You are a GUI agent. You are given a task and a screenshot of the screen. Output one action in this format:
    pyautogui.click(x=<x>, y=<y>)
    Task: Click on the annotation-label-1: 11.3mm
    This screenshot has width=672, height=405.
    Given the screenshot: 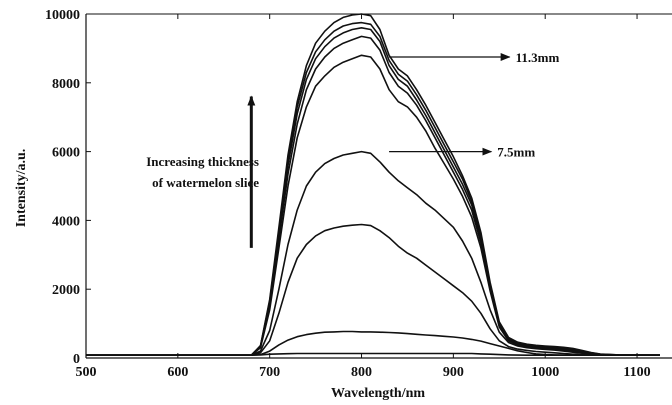 What is the action you would take?
    pyautogui.click(x=538, y=57)
    